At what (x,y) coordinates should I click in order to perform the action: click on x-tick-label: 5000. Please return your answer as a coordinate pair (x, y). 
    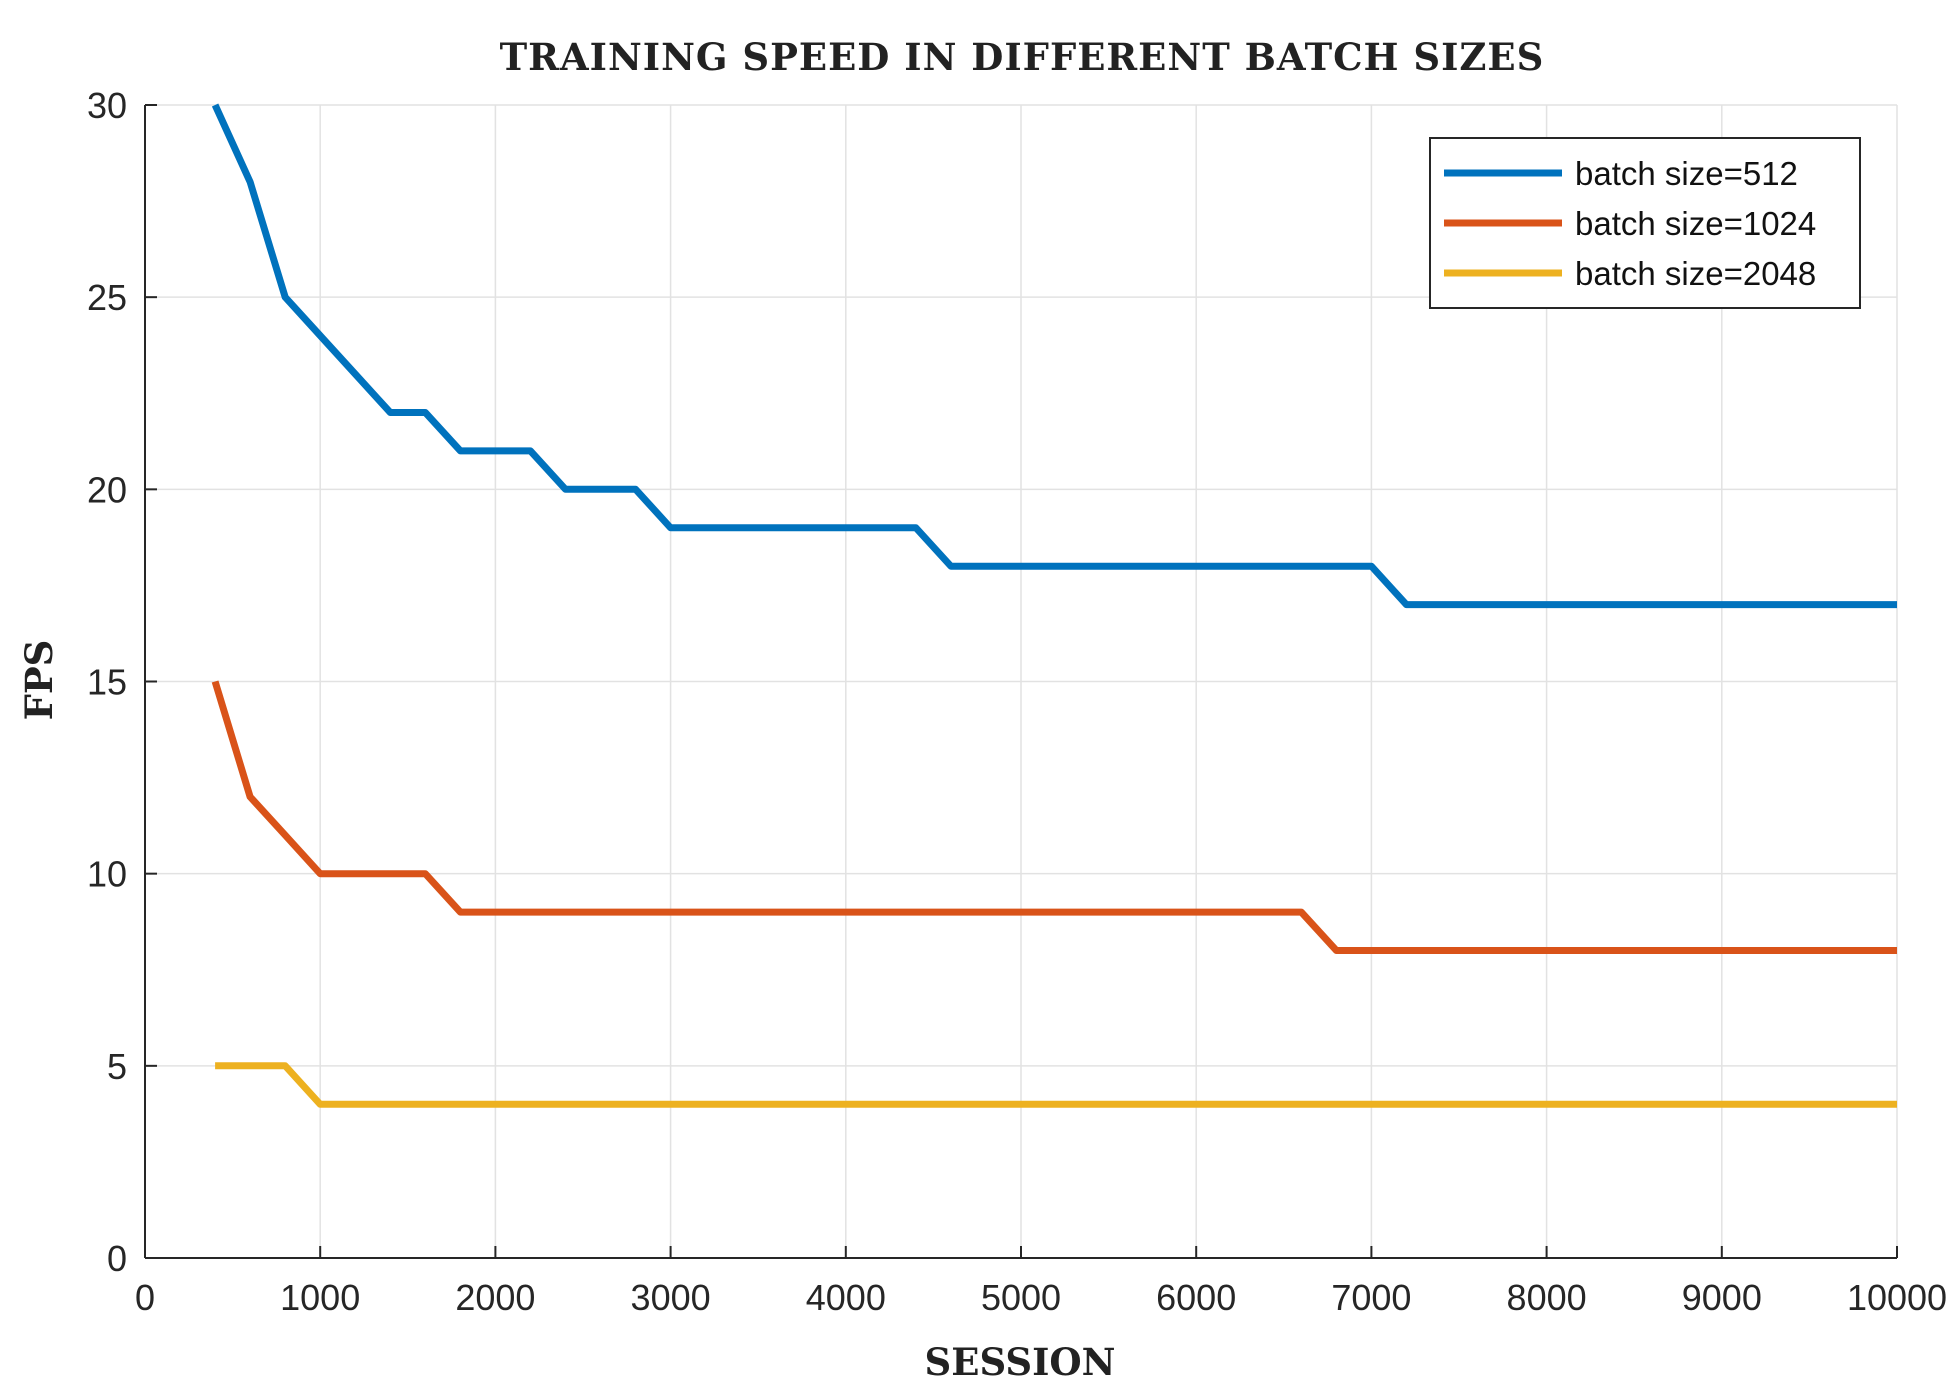
    Looking at the image, I should click on (1021, 1297).